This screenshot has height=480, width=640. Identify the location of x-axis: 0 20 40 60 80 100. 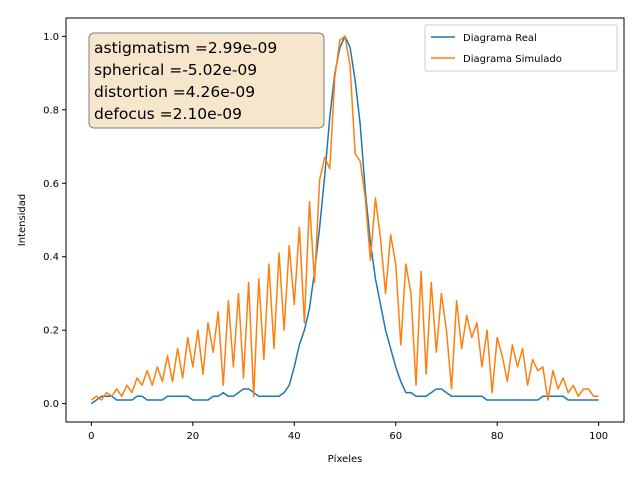
(348, 432).